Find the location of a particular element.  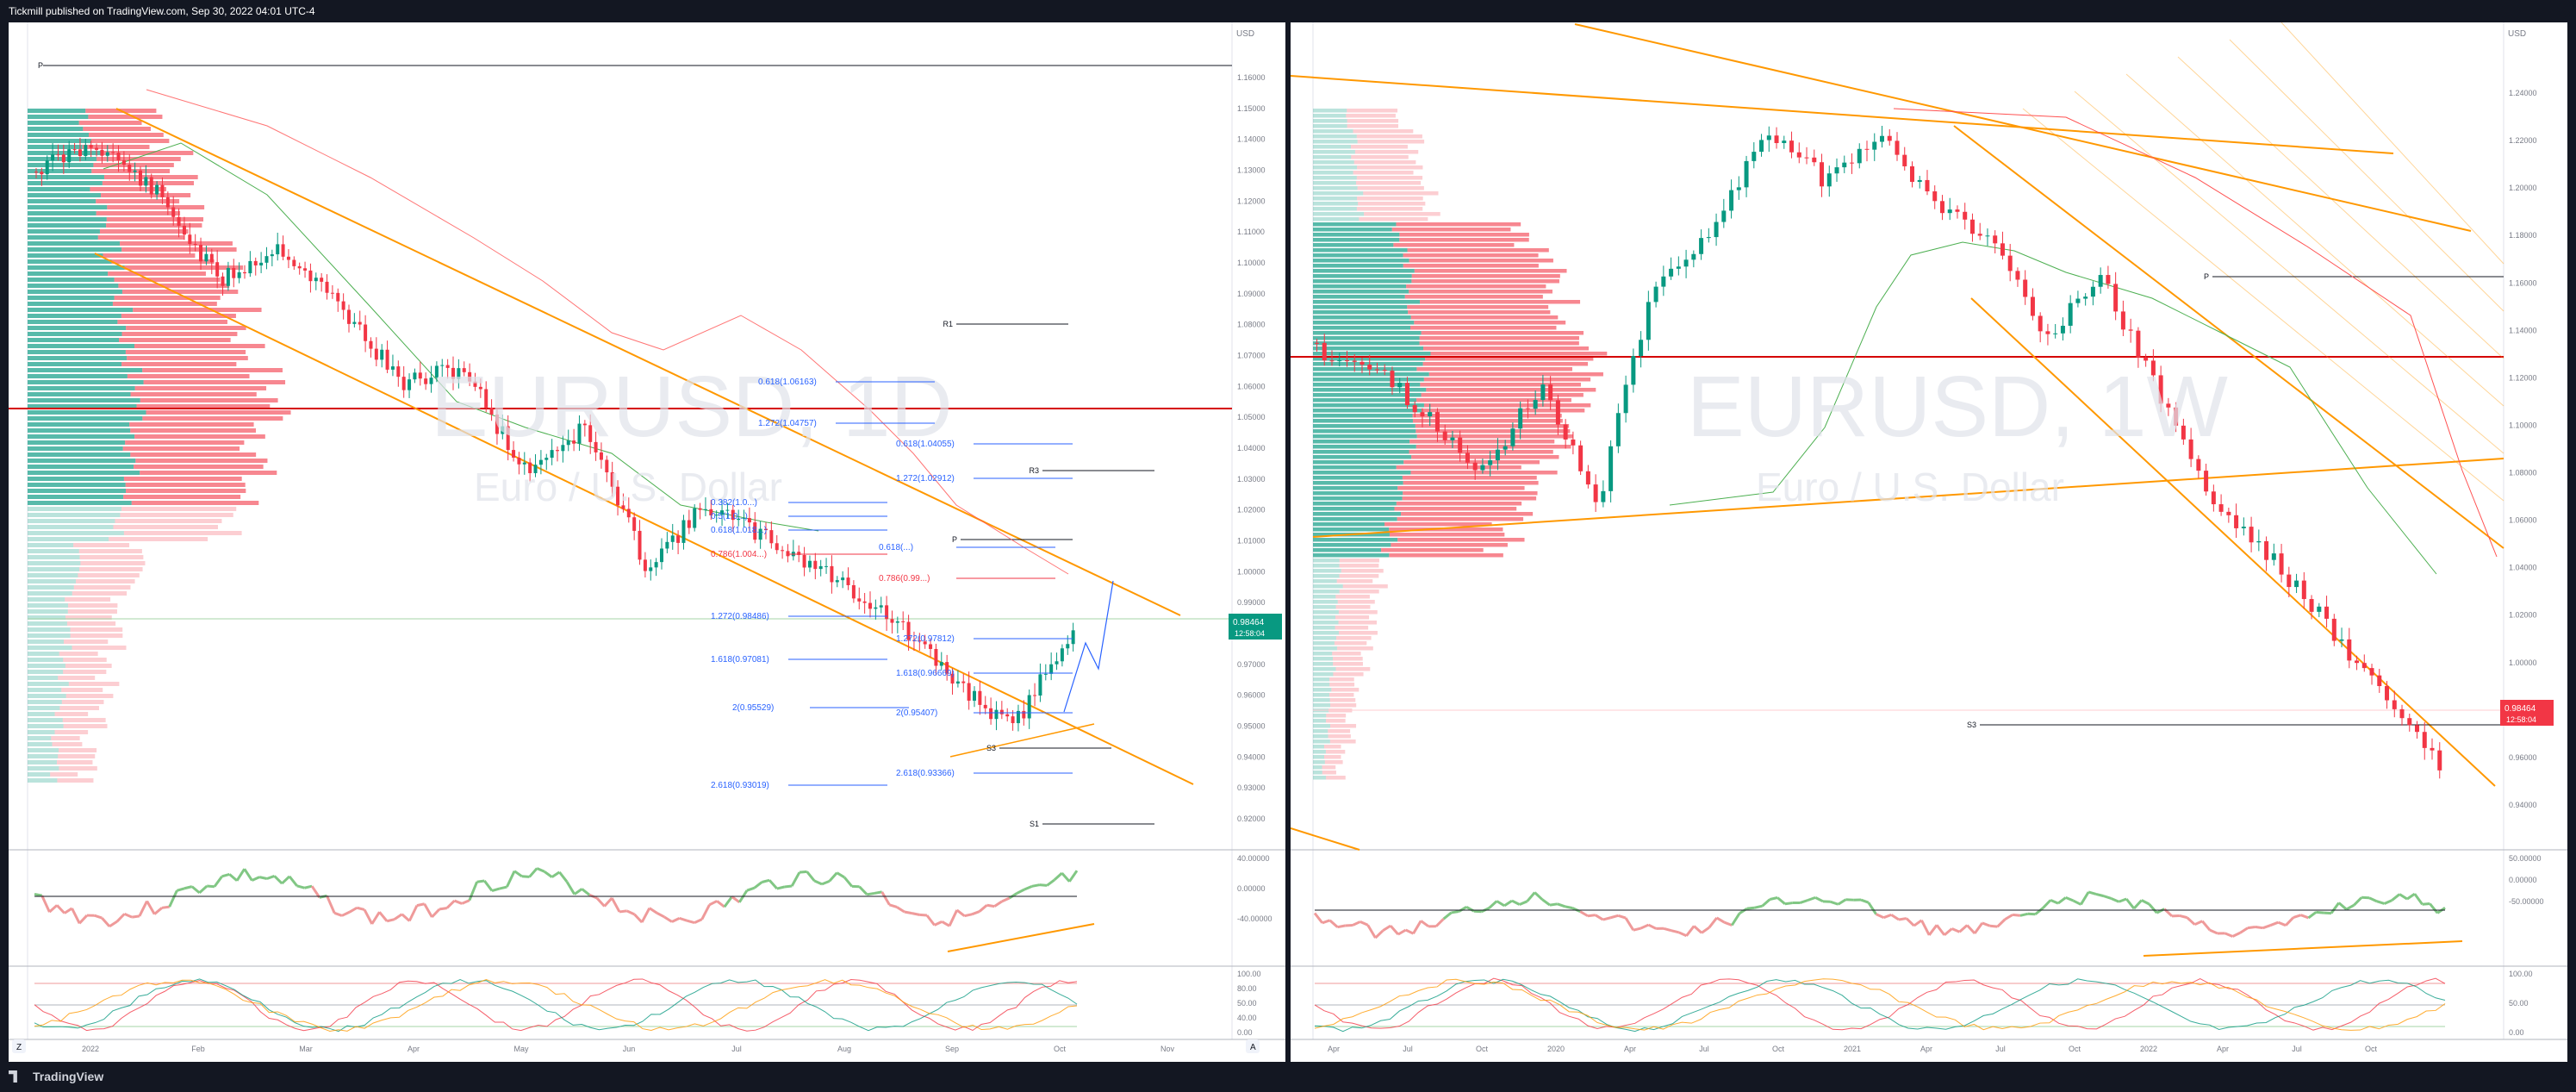

price-tick-label: 0.99000 is located at coordinates (1252, 602).